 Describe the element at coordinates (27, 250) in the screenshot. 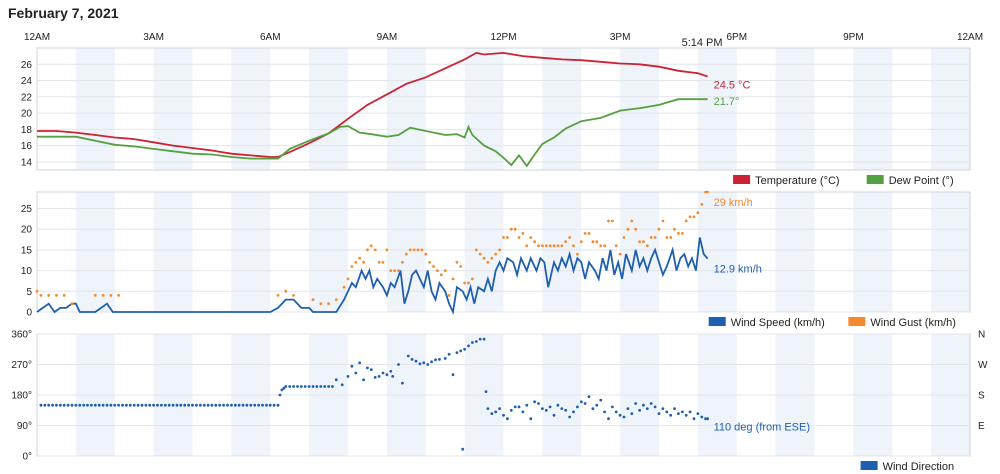

I see `y-tick-label: 15` at that location.